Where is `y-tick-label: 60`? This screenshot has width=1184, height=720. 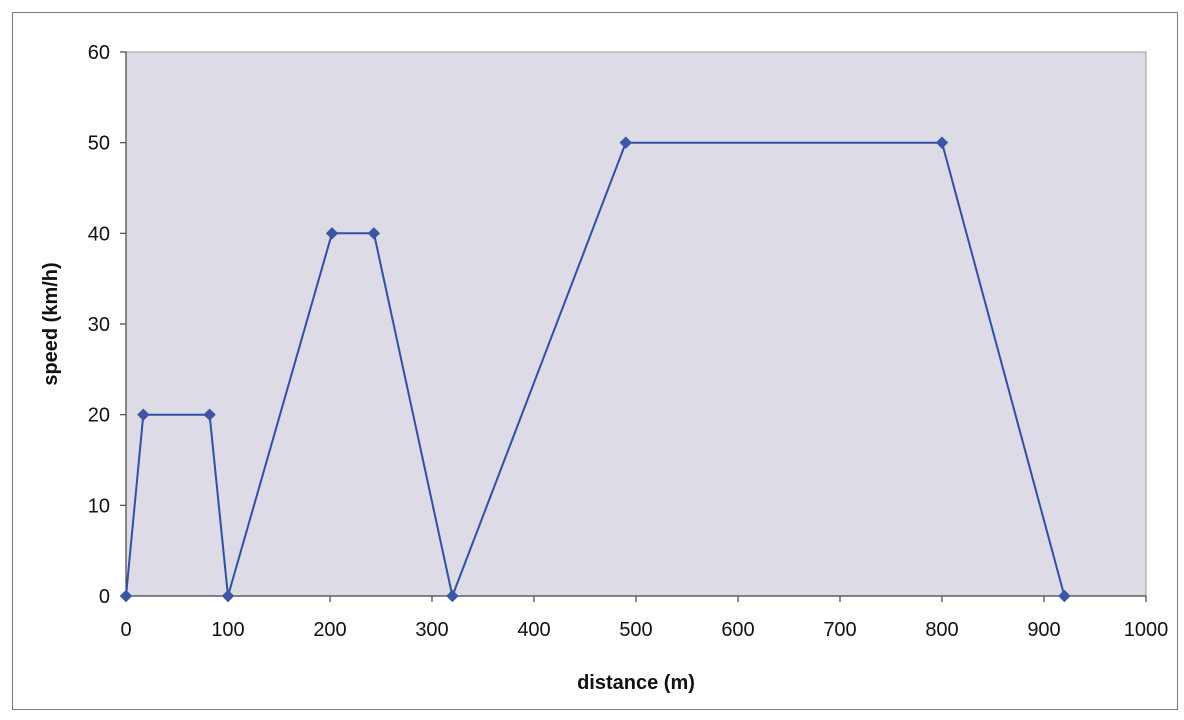 y-tick-label: 60 is located at coordinates (99, 53).